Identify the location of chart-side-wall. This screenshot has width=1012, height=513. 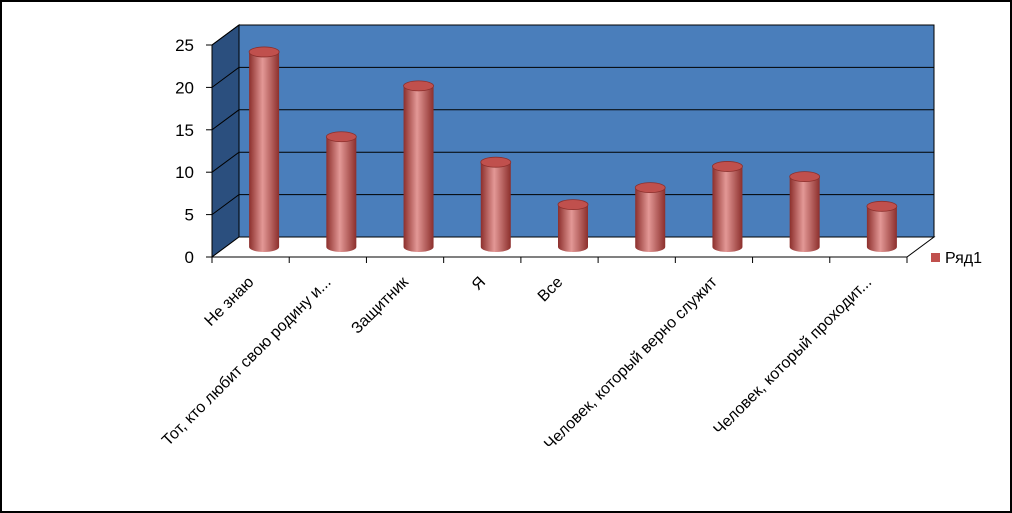
(225, 141).